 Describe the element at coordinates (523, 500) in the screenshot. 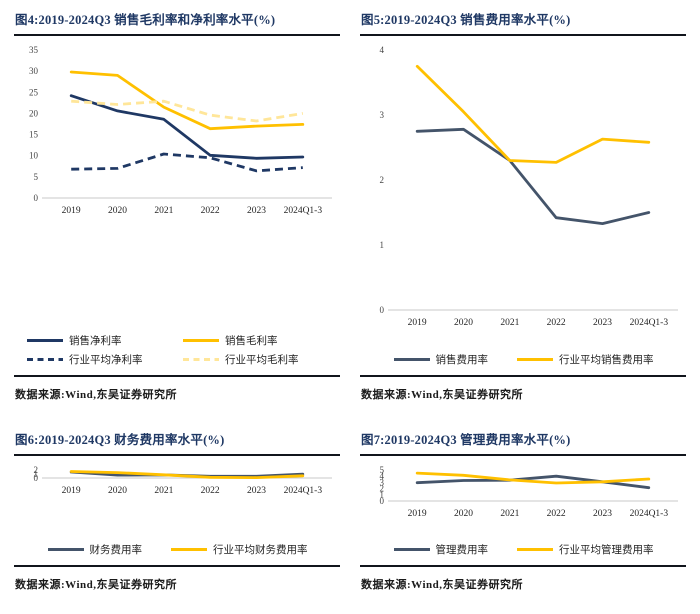

I see `line-chart: 0 1 2 3 4 5 2019 2020 2021 2022 2023 2024Q1-3` at that location.